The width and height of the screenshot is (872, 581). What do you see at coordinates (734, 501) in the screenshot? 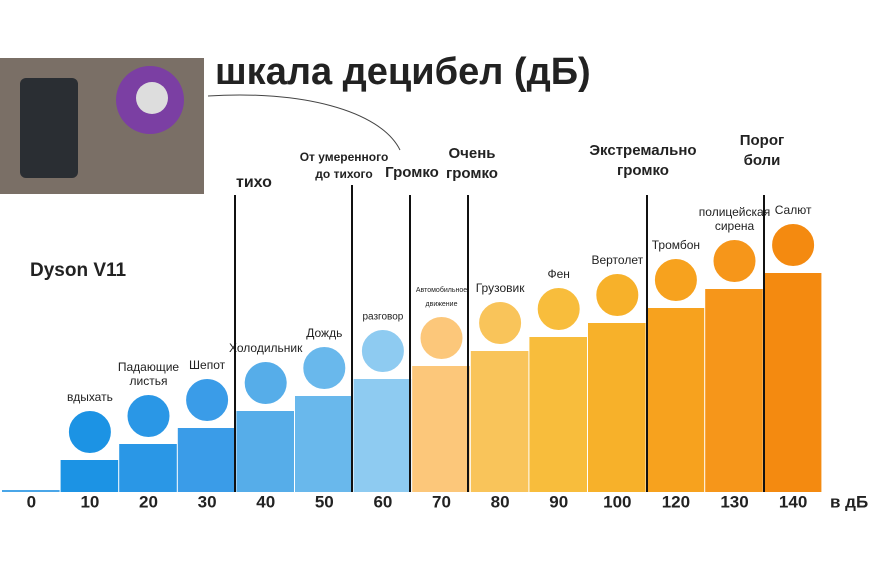
I see `x-tick-label: 130` at bounding box center [734, 501].